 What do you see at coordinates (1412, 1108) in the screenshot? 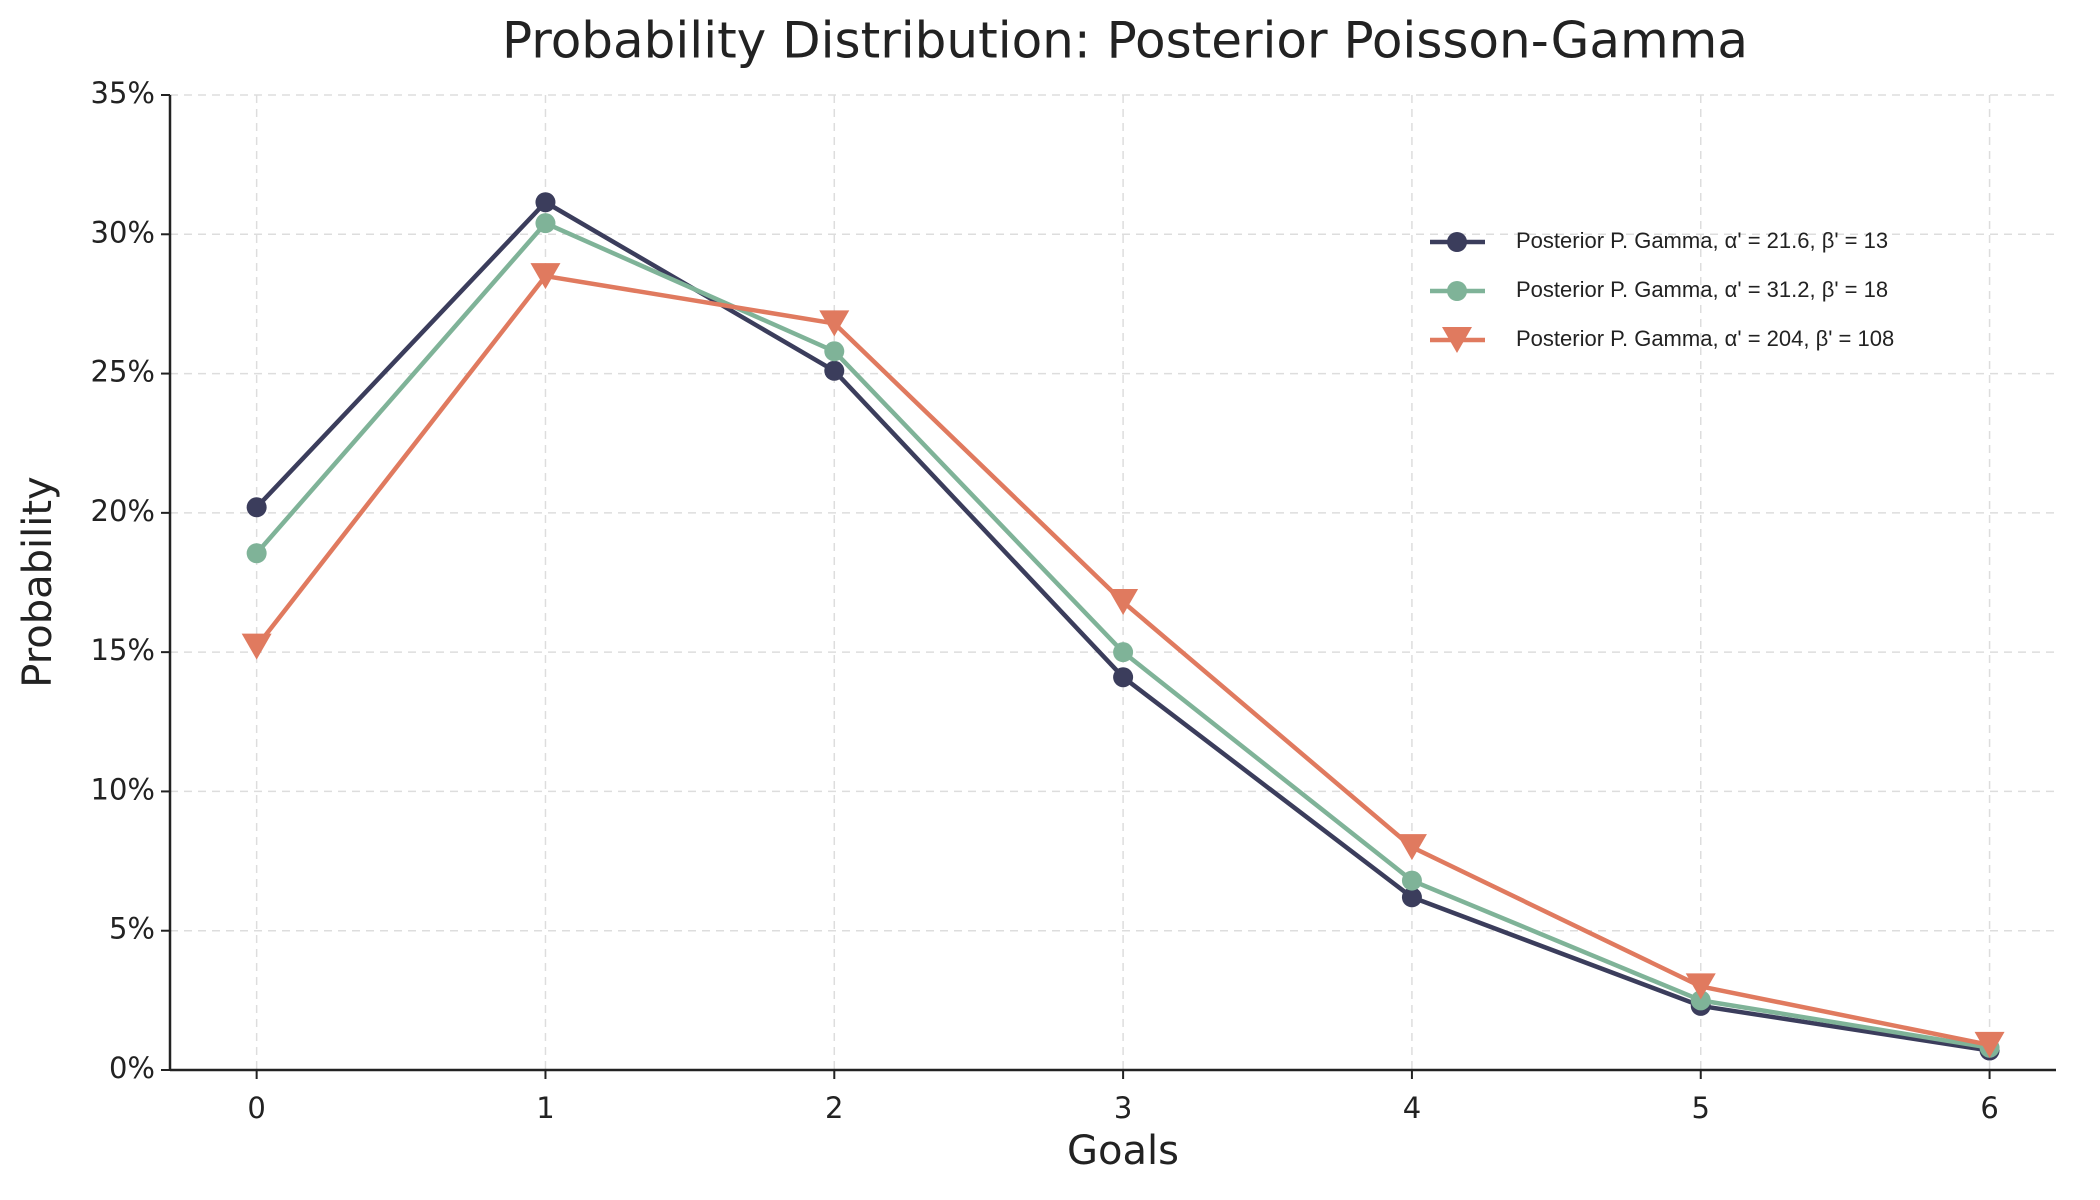
I see `x-tick-label: 4` at bounding box center [1412, 1108].